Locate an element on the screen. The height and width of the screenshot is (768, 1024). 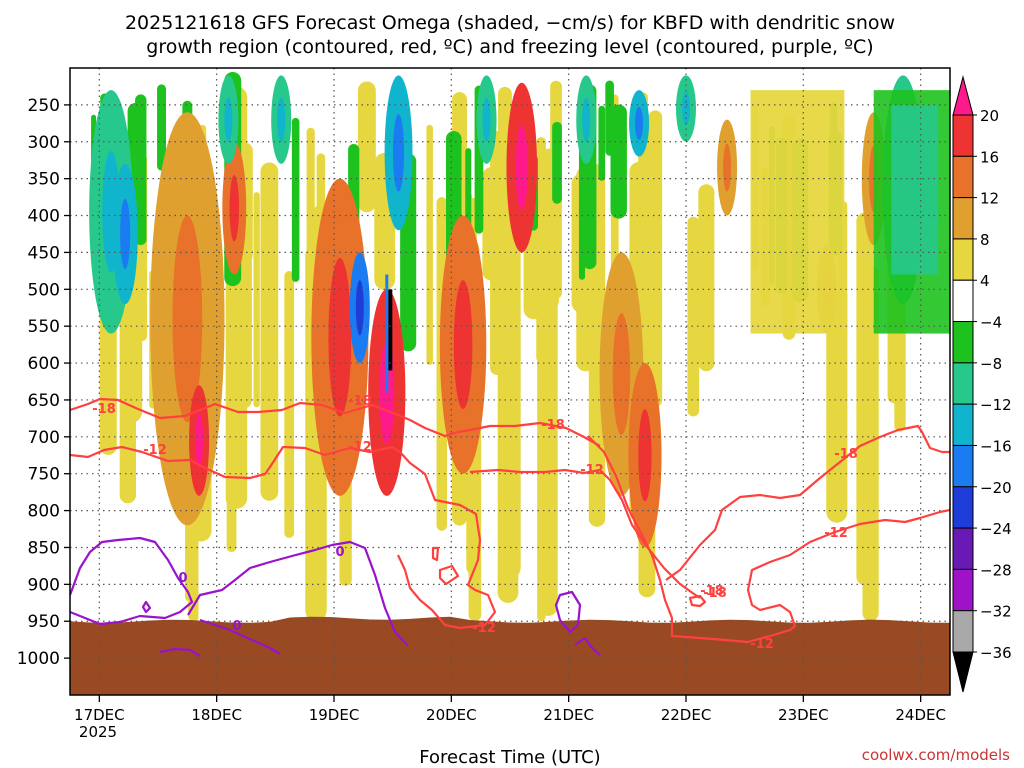
colorbar-label: −24 is located at coordinates (996, 529).